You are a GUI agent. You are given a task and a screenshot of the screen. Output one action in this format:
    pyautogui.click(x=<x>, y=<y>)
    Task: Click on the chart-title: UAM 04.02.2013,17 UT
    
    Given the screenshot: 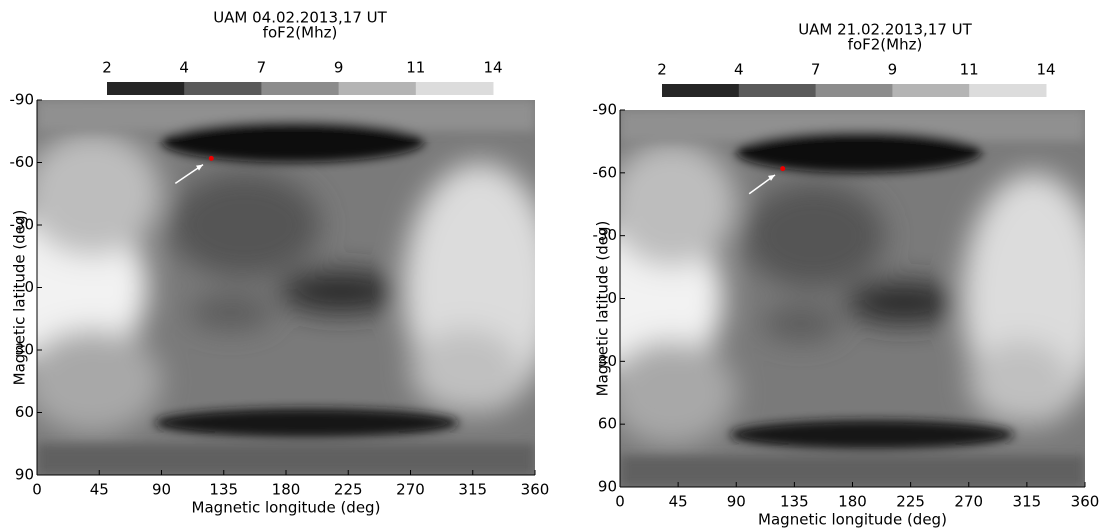 What is the action you would take?
    pyautogui.click(x=300, y=18)
    